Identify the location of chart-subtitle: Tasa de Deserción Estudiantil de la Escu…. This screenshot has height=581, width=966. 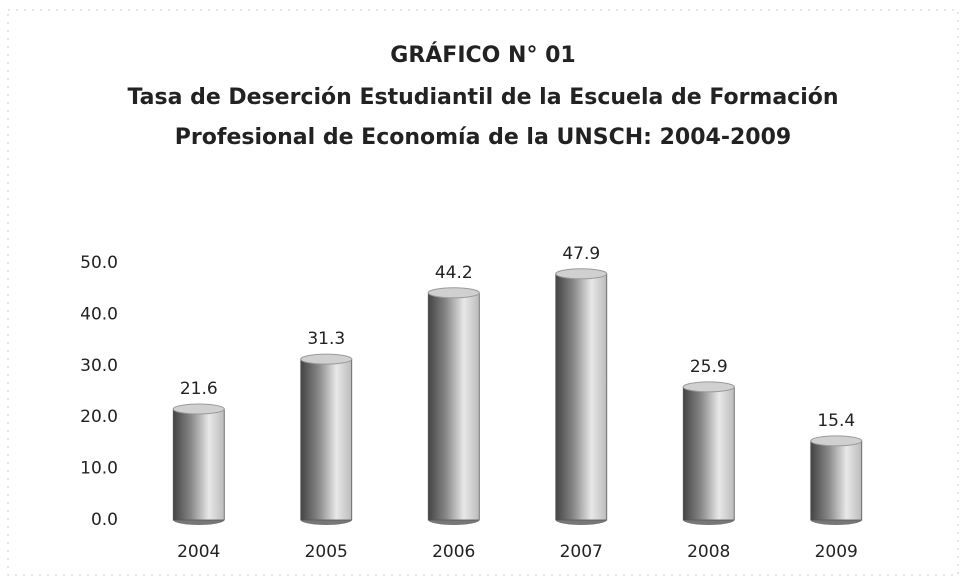
(482, 97).